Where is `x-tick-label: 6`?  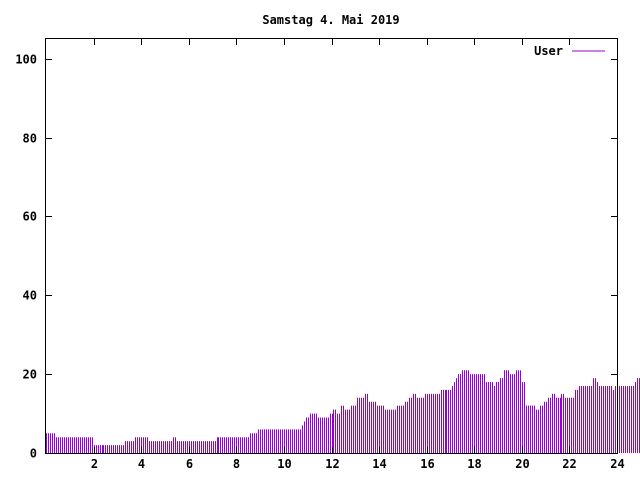 x-tick-label: 6 is located at coordinates (189, 464).